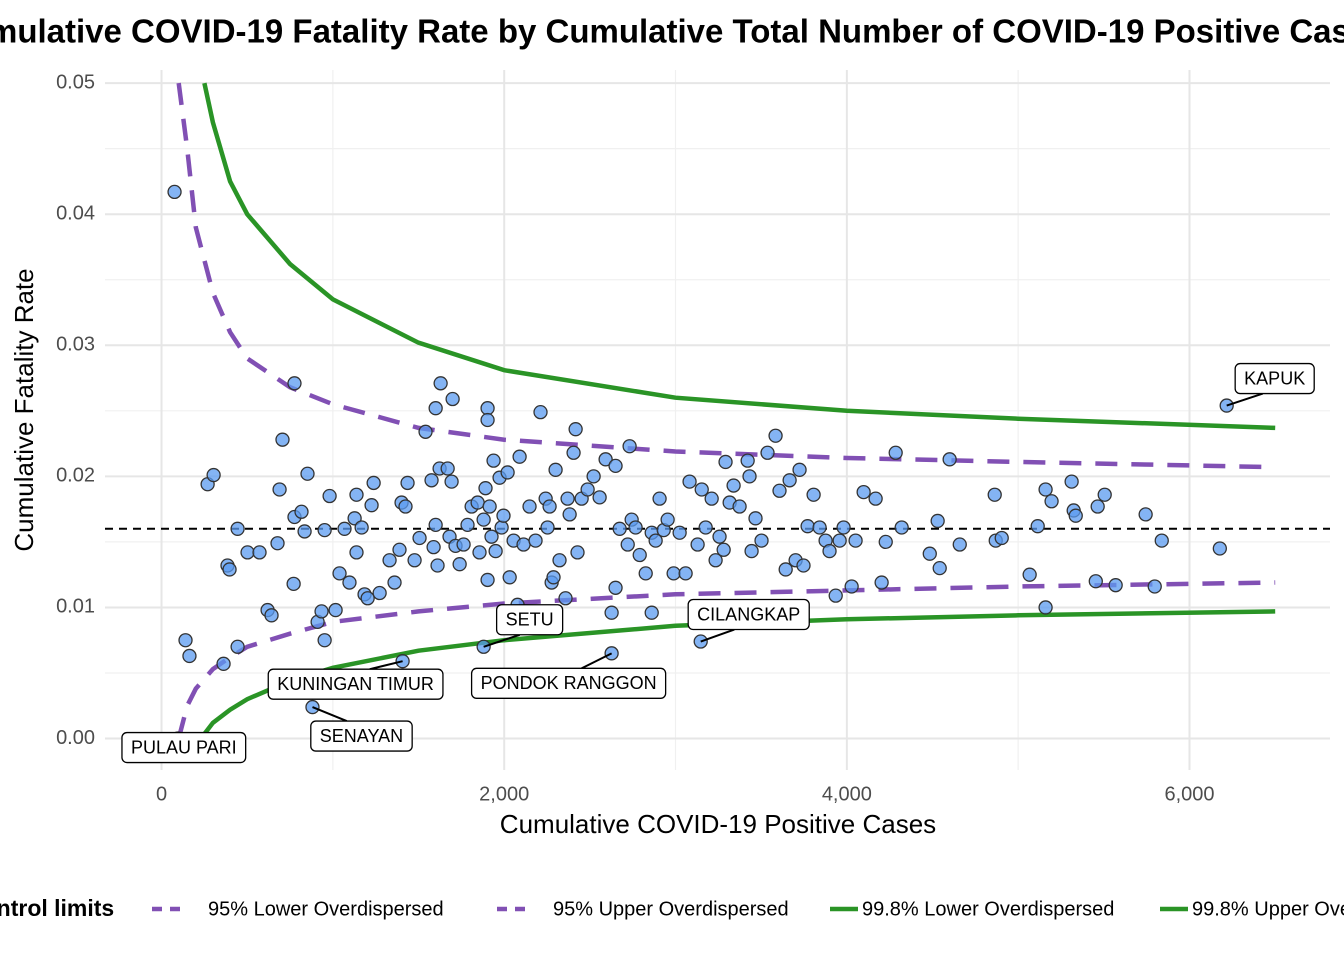  I want to click on legend-label: 95% Upper Overdispersed, so click(671, 909).